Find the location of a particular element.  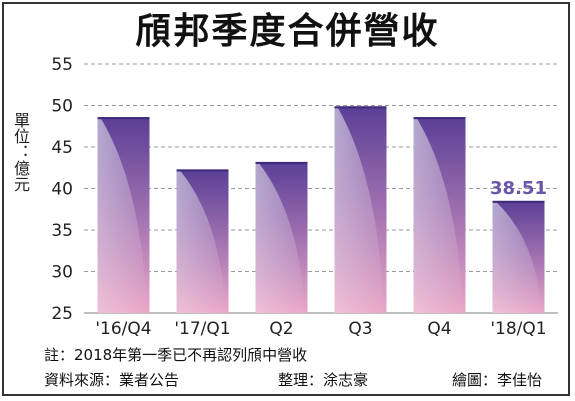

y-tick-label: 50 is located at coordinates (62, 107).